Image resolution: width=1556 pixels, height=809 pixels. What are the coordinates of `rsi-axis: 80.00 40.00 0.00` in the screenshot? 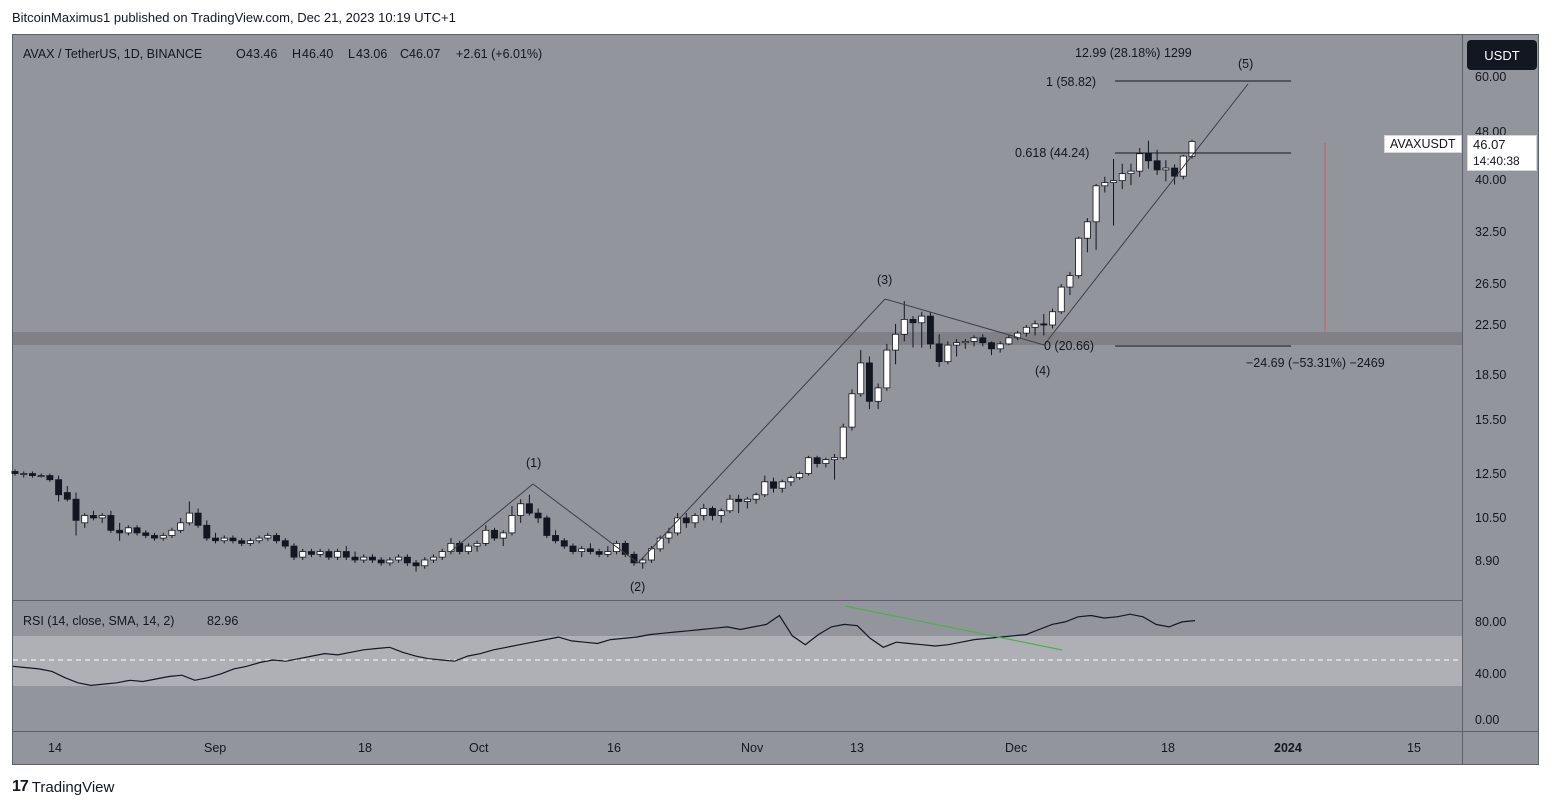 It's located at (1490, 671).